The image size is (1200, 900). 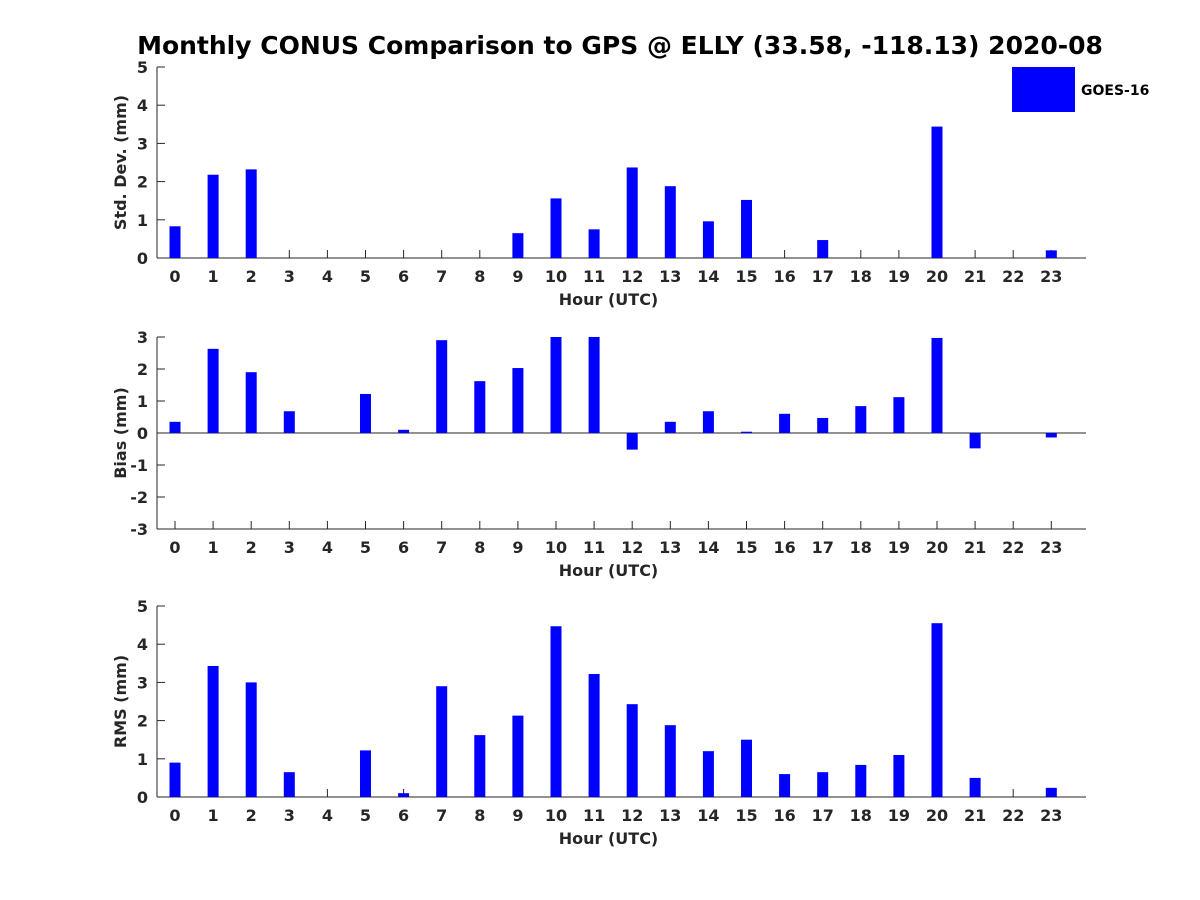 I want to click on x-tick-label: 20, so click(x=937, y=276).